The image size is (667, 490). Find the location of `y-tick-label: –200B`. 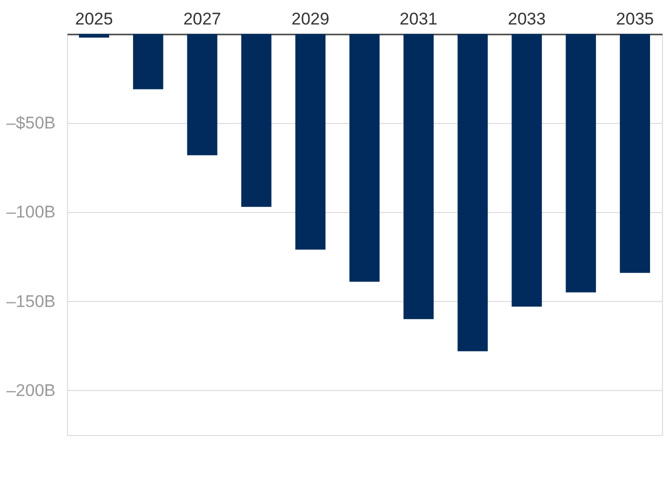

y-tick-label: –200B is located at coordinates (31, 390).